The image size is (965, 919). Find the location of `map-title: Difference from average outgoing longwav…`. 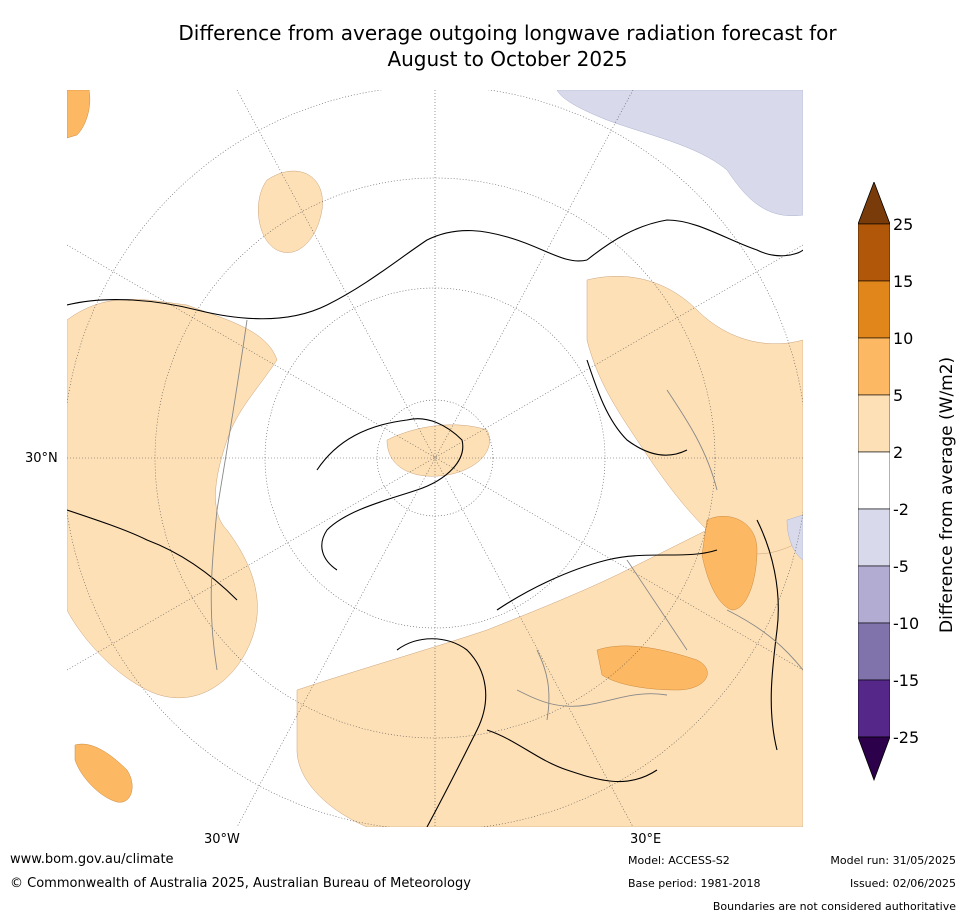

map-title: Difference from average outgoing longwav… is located at coordinates (507, 46).